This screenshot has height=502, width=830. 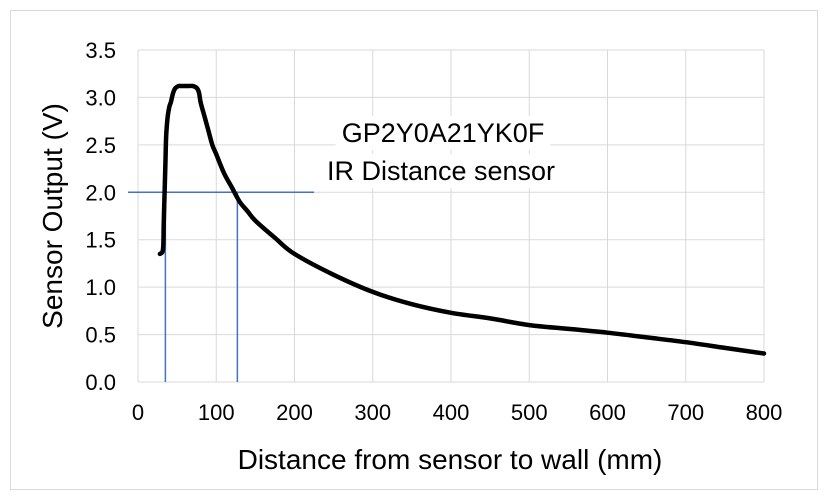 I want to click on x-tick-label: 400, so click(x=451, y=412).